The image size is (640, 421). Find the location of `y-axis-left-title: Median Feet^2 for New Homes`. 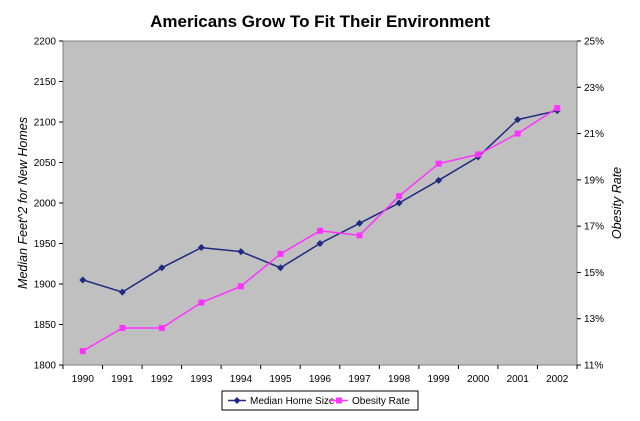

y-axis-left-title: Median Feet^2 for New Homes is located at coordinates (23, 203).